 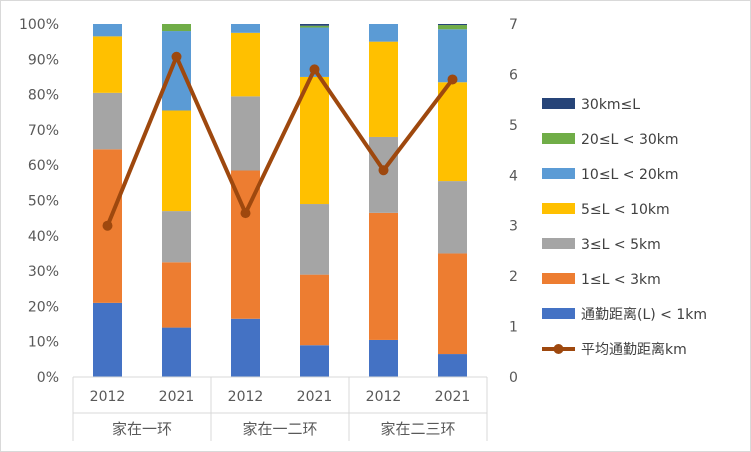 I want to click on y-left-tick-label: 50%, so click(x=43, y=202).